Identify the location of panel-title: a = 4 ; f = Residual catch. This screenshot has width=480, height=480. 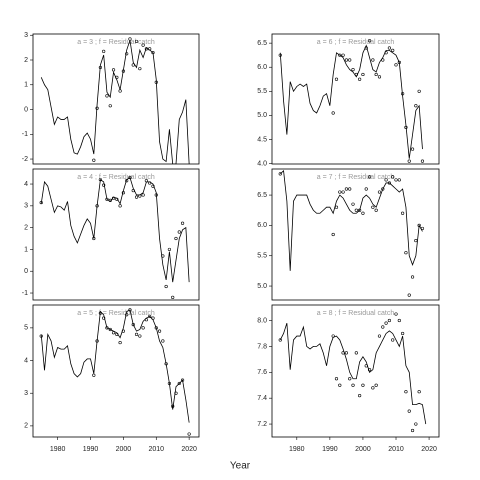
(116, 177).